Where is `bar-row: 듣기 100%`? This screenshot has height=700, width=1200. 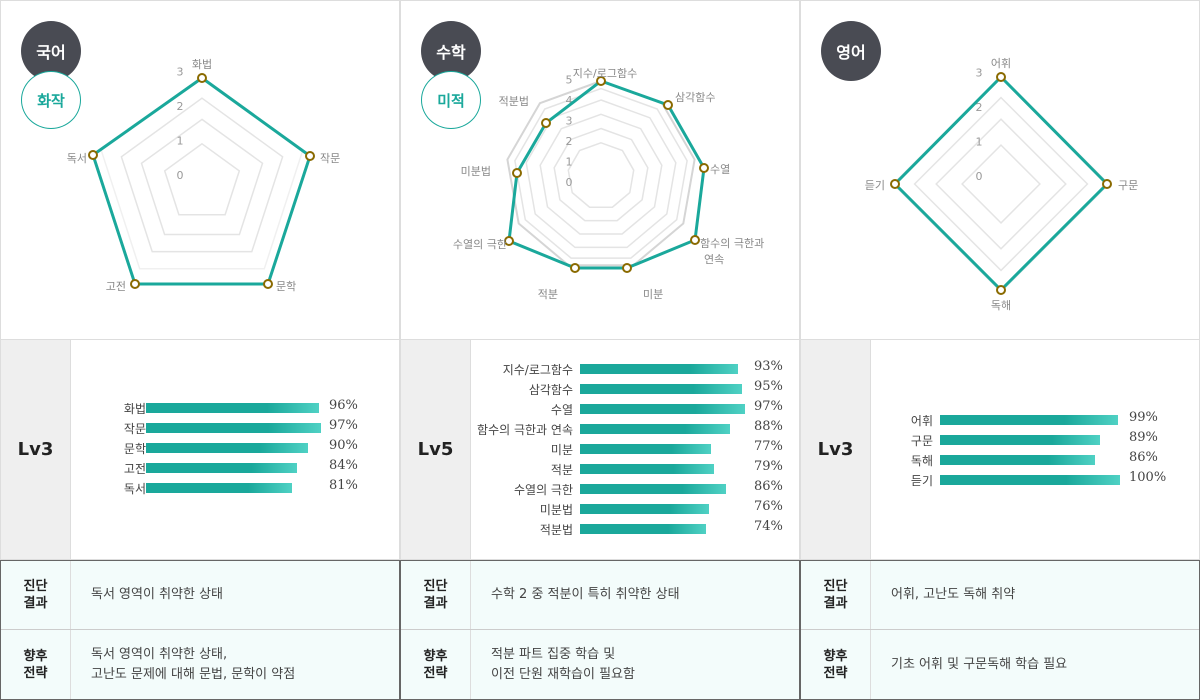
bar-row: 듣기 100% is located at coordinates (1035, 480).